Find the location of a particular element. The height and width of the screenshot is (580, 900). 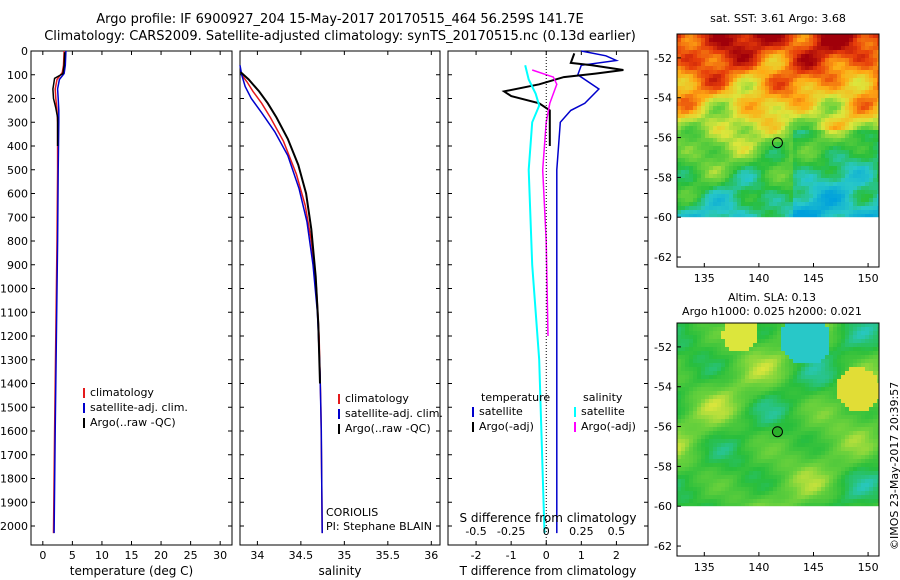

sla_map-y-tick-label: -52 is located at coordinates (663, 347).